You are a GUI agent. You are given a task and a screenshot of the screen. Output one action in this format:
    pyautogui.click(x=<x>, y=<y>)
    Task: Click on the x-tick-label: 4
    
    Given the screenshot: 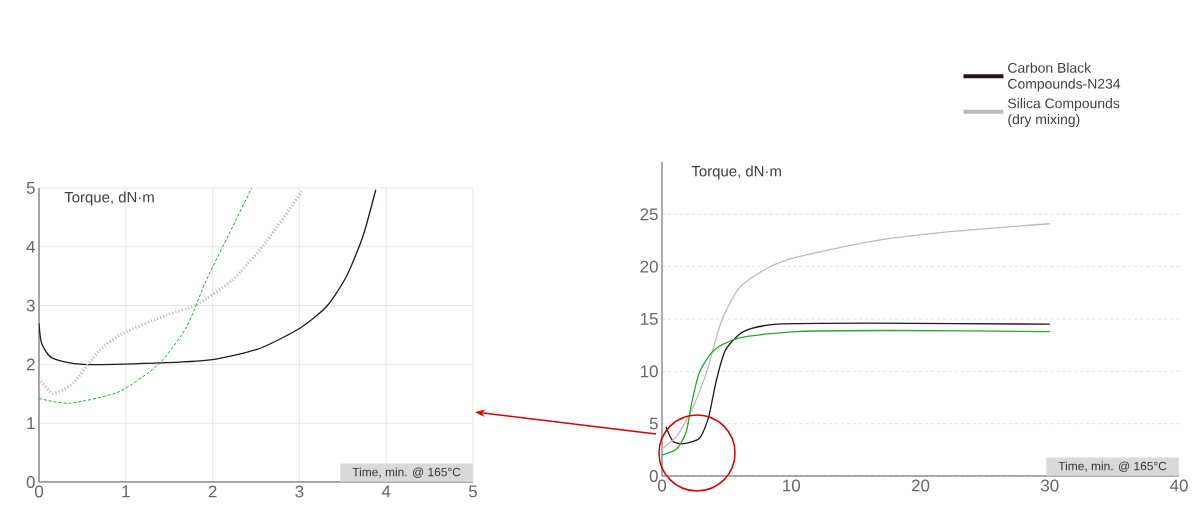 What is the action you would take?
    pyautogui.click(x=386, y=491)
    